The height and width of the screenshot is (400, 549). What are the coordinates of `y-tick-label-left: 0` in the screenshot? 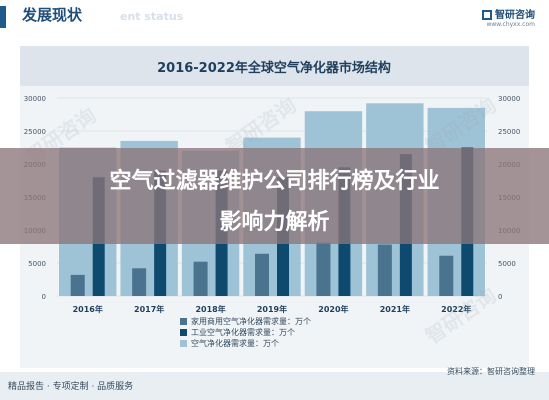 It's located at (44, 297).